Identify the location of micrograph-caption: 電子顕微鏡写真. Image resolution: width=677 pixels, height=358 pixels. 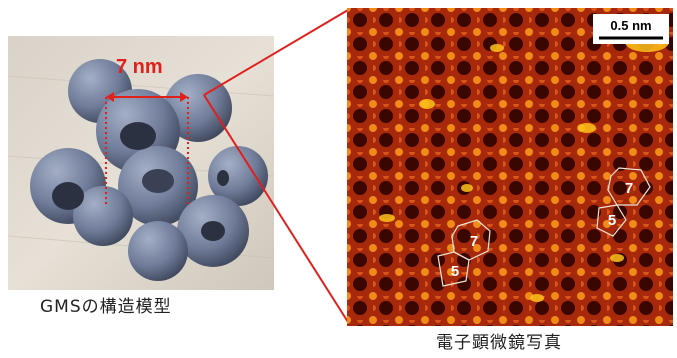
(499, 343).